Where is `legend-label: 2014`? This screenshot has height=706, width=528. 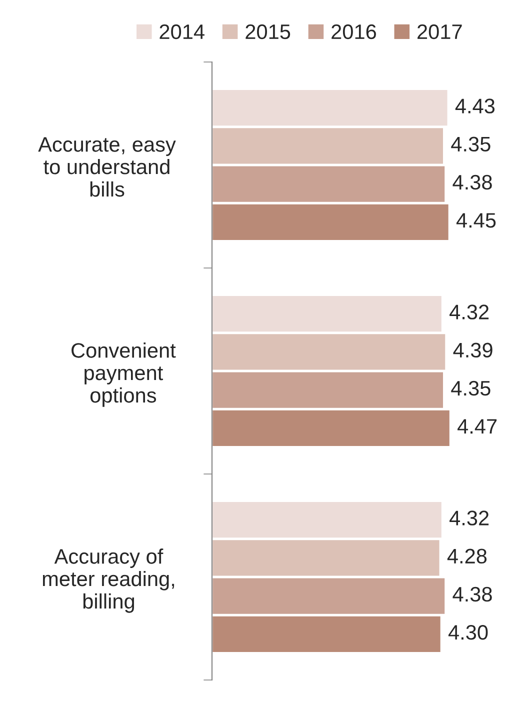 legend-label: 2014 is located at coordinates (182, 32).